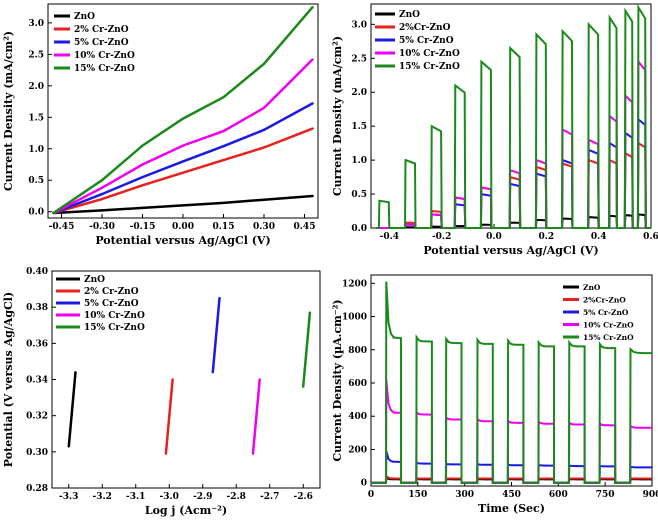  I want to click on y-tick-label: 2.5, so click(359, 59).